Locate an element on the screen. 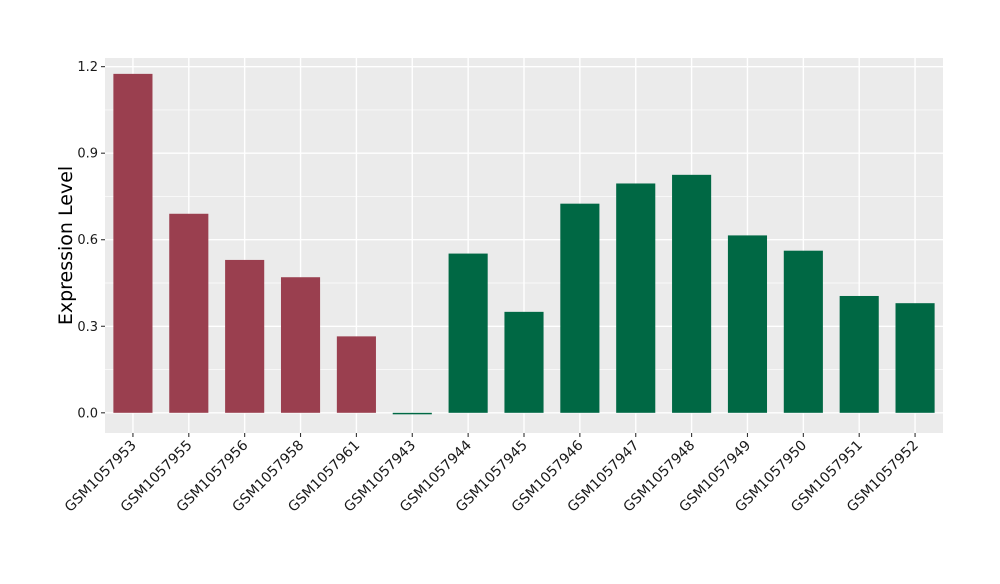  bar-GSM1057947 is located at coordinates (636, 298).